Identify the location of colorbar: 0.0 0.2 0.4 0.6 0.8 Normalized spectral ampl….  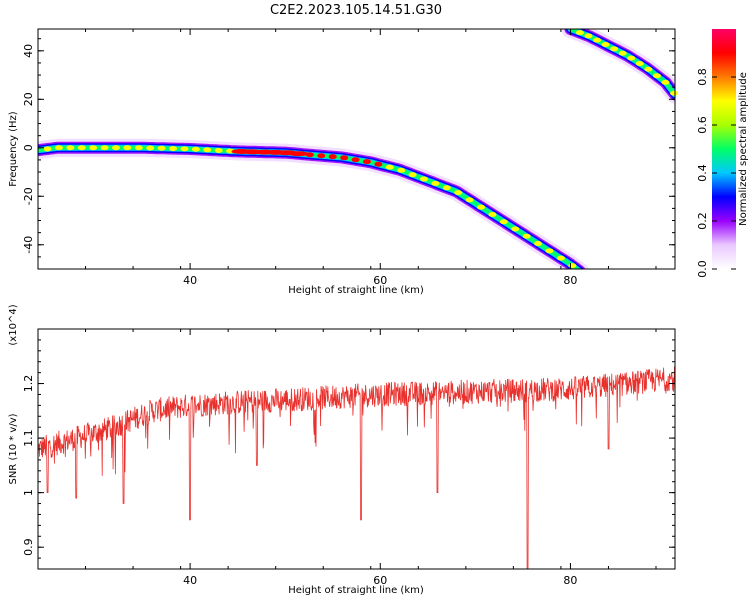
(722, 153).